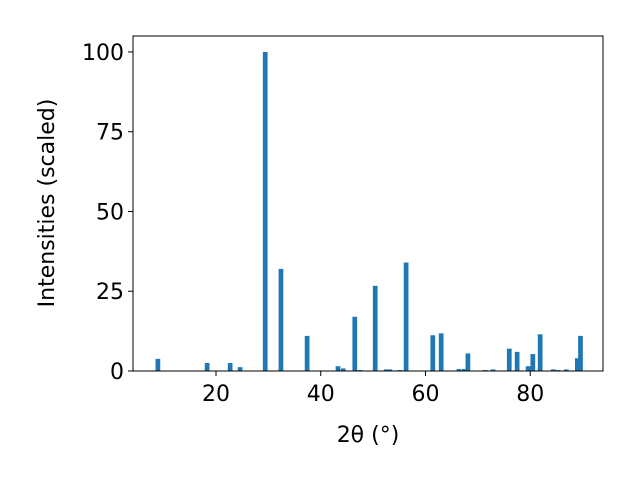 This screenshot has width=640, height=480. What do you see at coordinates (110, 133) in the screenshot?
I see `y-tick-label: 75` at bounding box center [110, 133].